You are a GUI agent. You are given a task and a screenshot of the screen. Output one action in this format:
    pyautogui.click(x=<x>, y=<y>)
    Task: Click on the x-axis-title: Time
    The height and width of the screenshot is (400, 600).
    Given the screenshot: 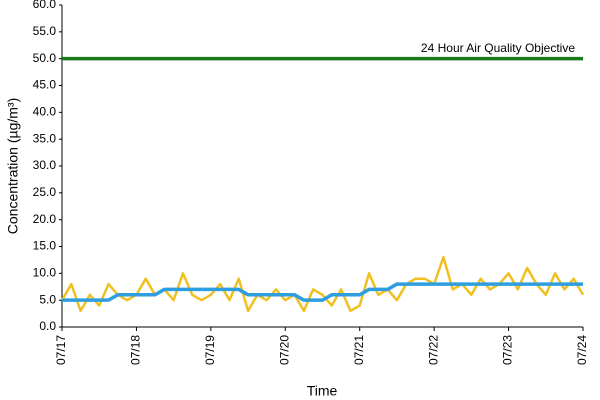 What is the action you would take?
    pyautogui.click(x=322, y=391)
    